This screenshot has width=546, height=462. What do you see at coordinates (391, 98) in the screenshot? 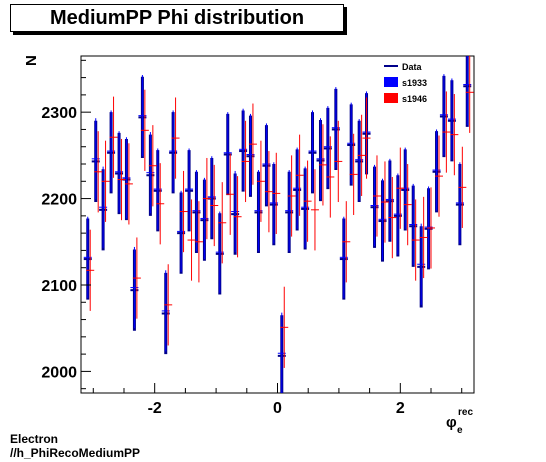
I see `legend-swatch-s1946` at bounding box center [391, 98].